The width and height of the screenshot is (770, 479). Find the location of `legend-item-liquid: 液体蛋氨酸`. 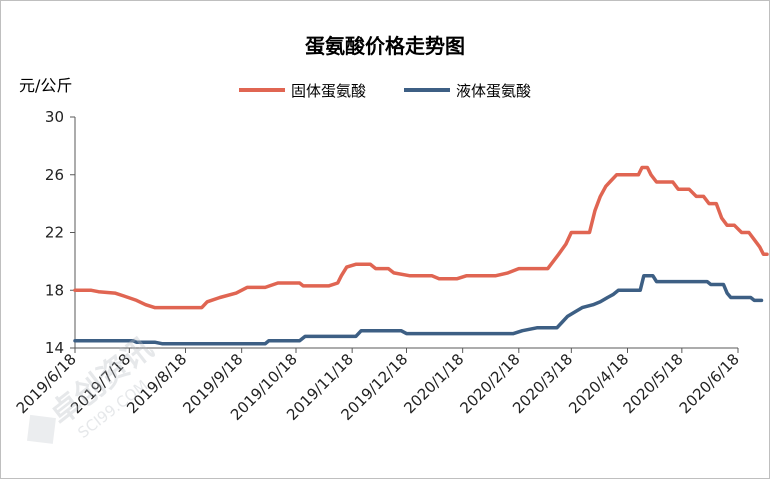

legend-item-liquid: 液体蛋氨酸 is located at coordinates (467, 90).